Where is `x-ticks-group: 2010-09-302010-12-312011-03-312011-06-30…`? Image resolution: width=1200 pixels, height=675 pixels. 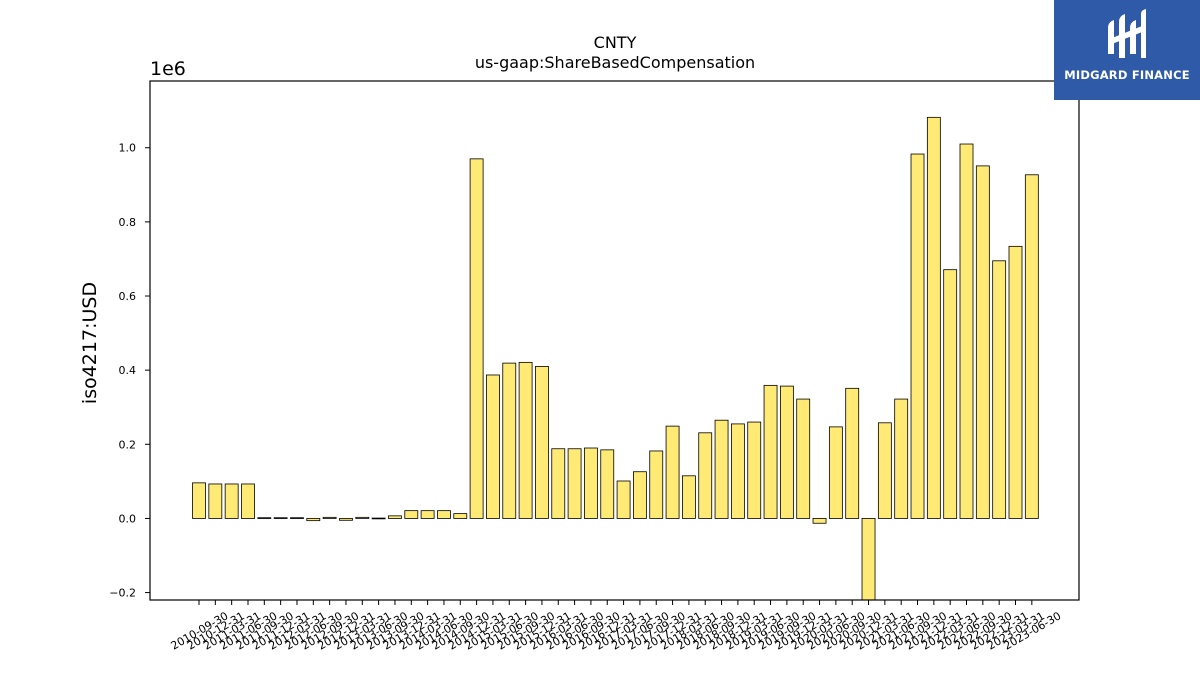 x-ticks-group: 2010-09-302010-12-312011-03-312011-06-30… is located at coordinates (616, 626).